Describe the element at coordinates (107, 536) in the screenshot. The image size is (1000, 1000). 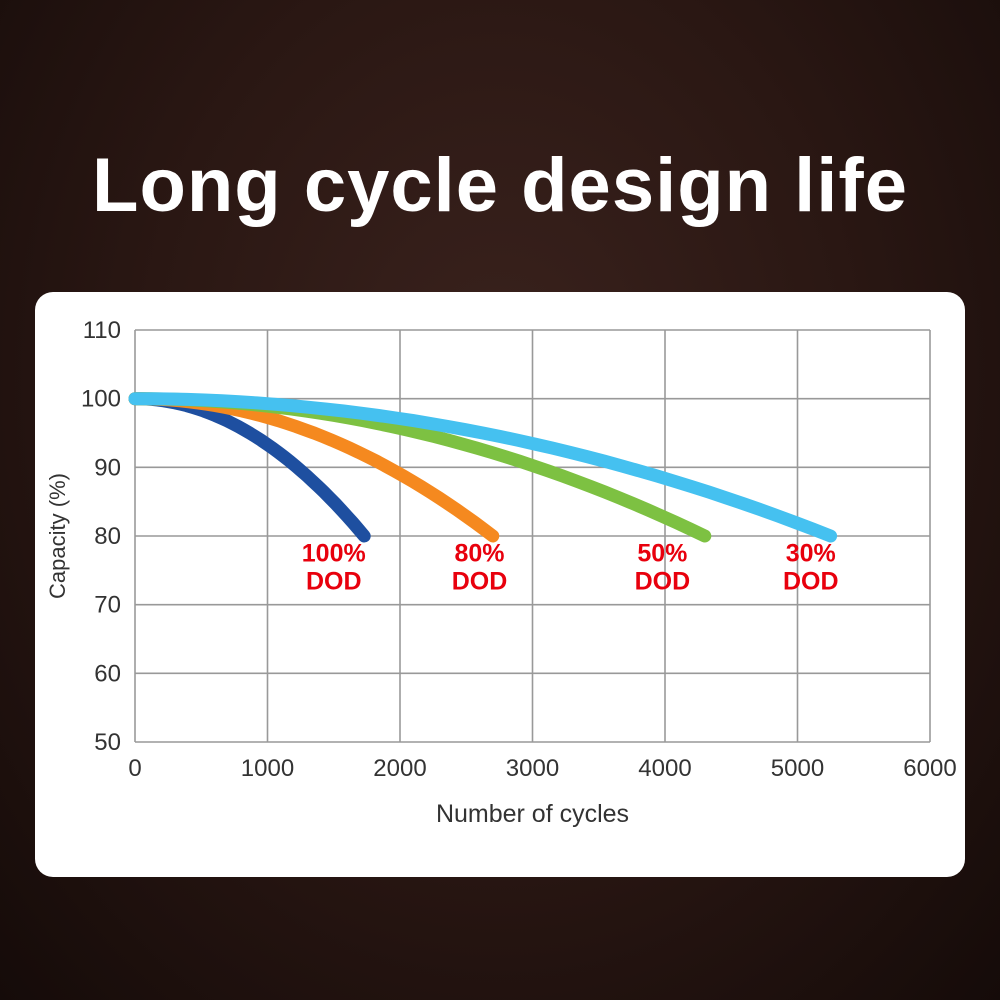
I see `y-tick-label: 80` at that location.